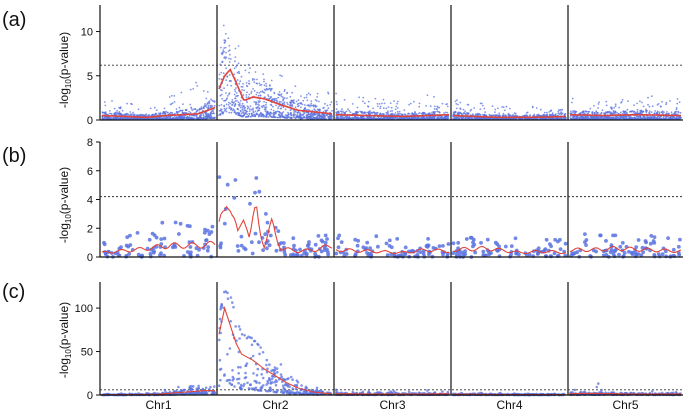  What do you see at coordinates (65, 205) in the screenshot?
I see `panel-b-ylabel: -log10(p-value)` at bounding box center [65, 205].